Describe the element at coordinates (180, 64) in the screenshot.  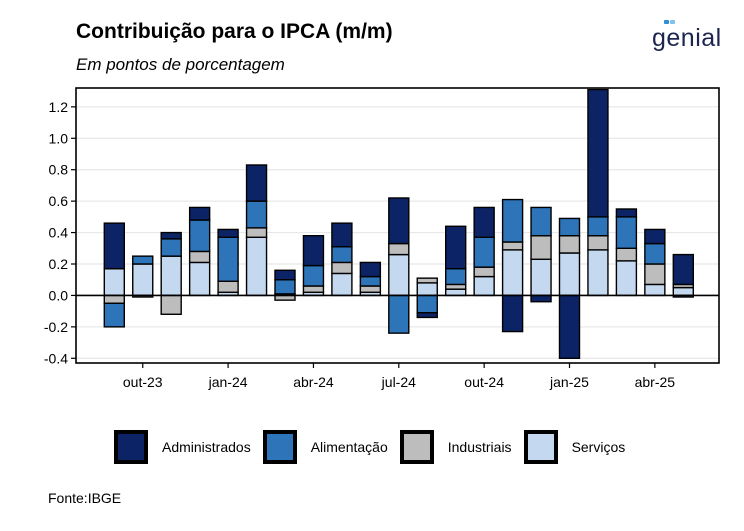
I see `chart-subtitle: Em pontos de porcentagem` at that location.